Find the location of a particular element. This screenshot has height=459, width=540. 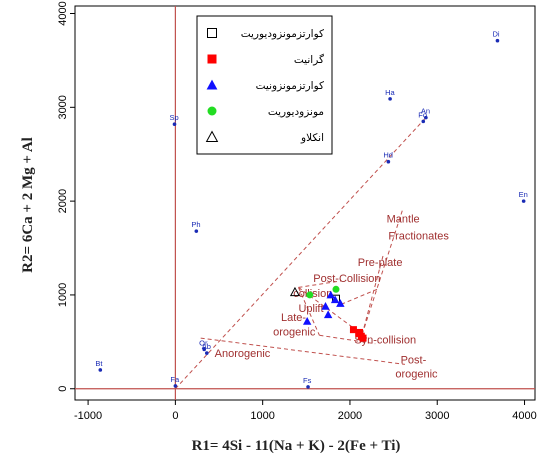

legend-entry-label: مونزودیوریت is located at coordinates (296, 112).